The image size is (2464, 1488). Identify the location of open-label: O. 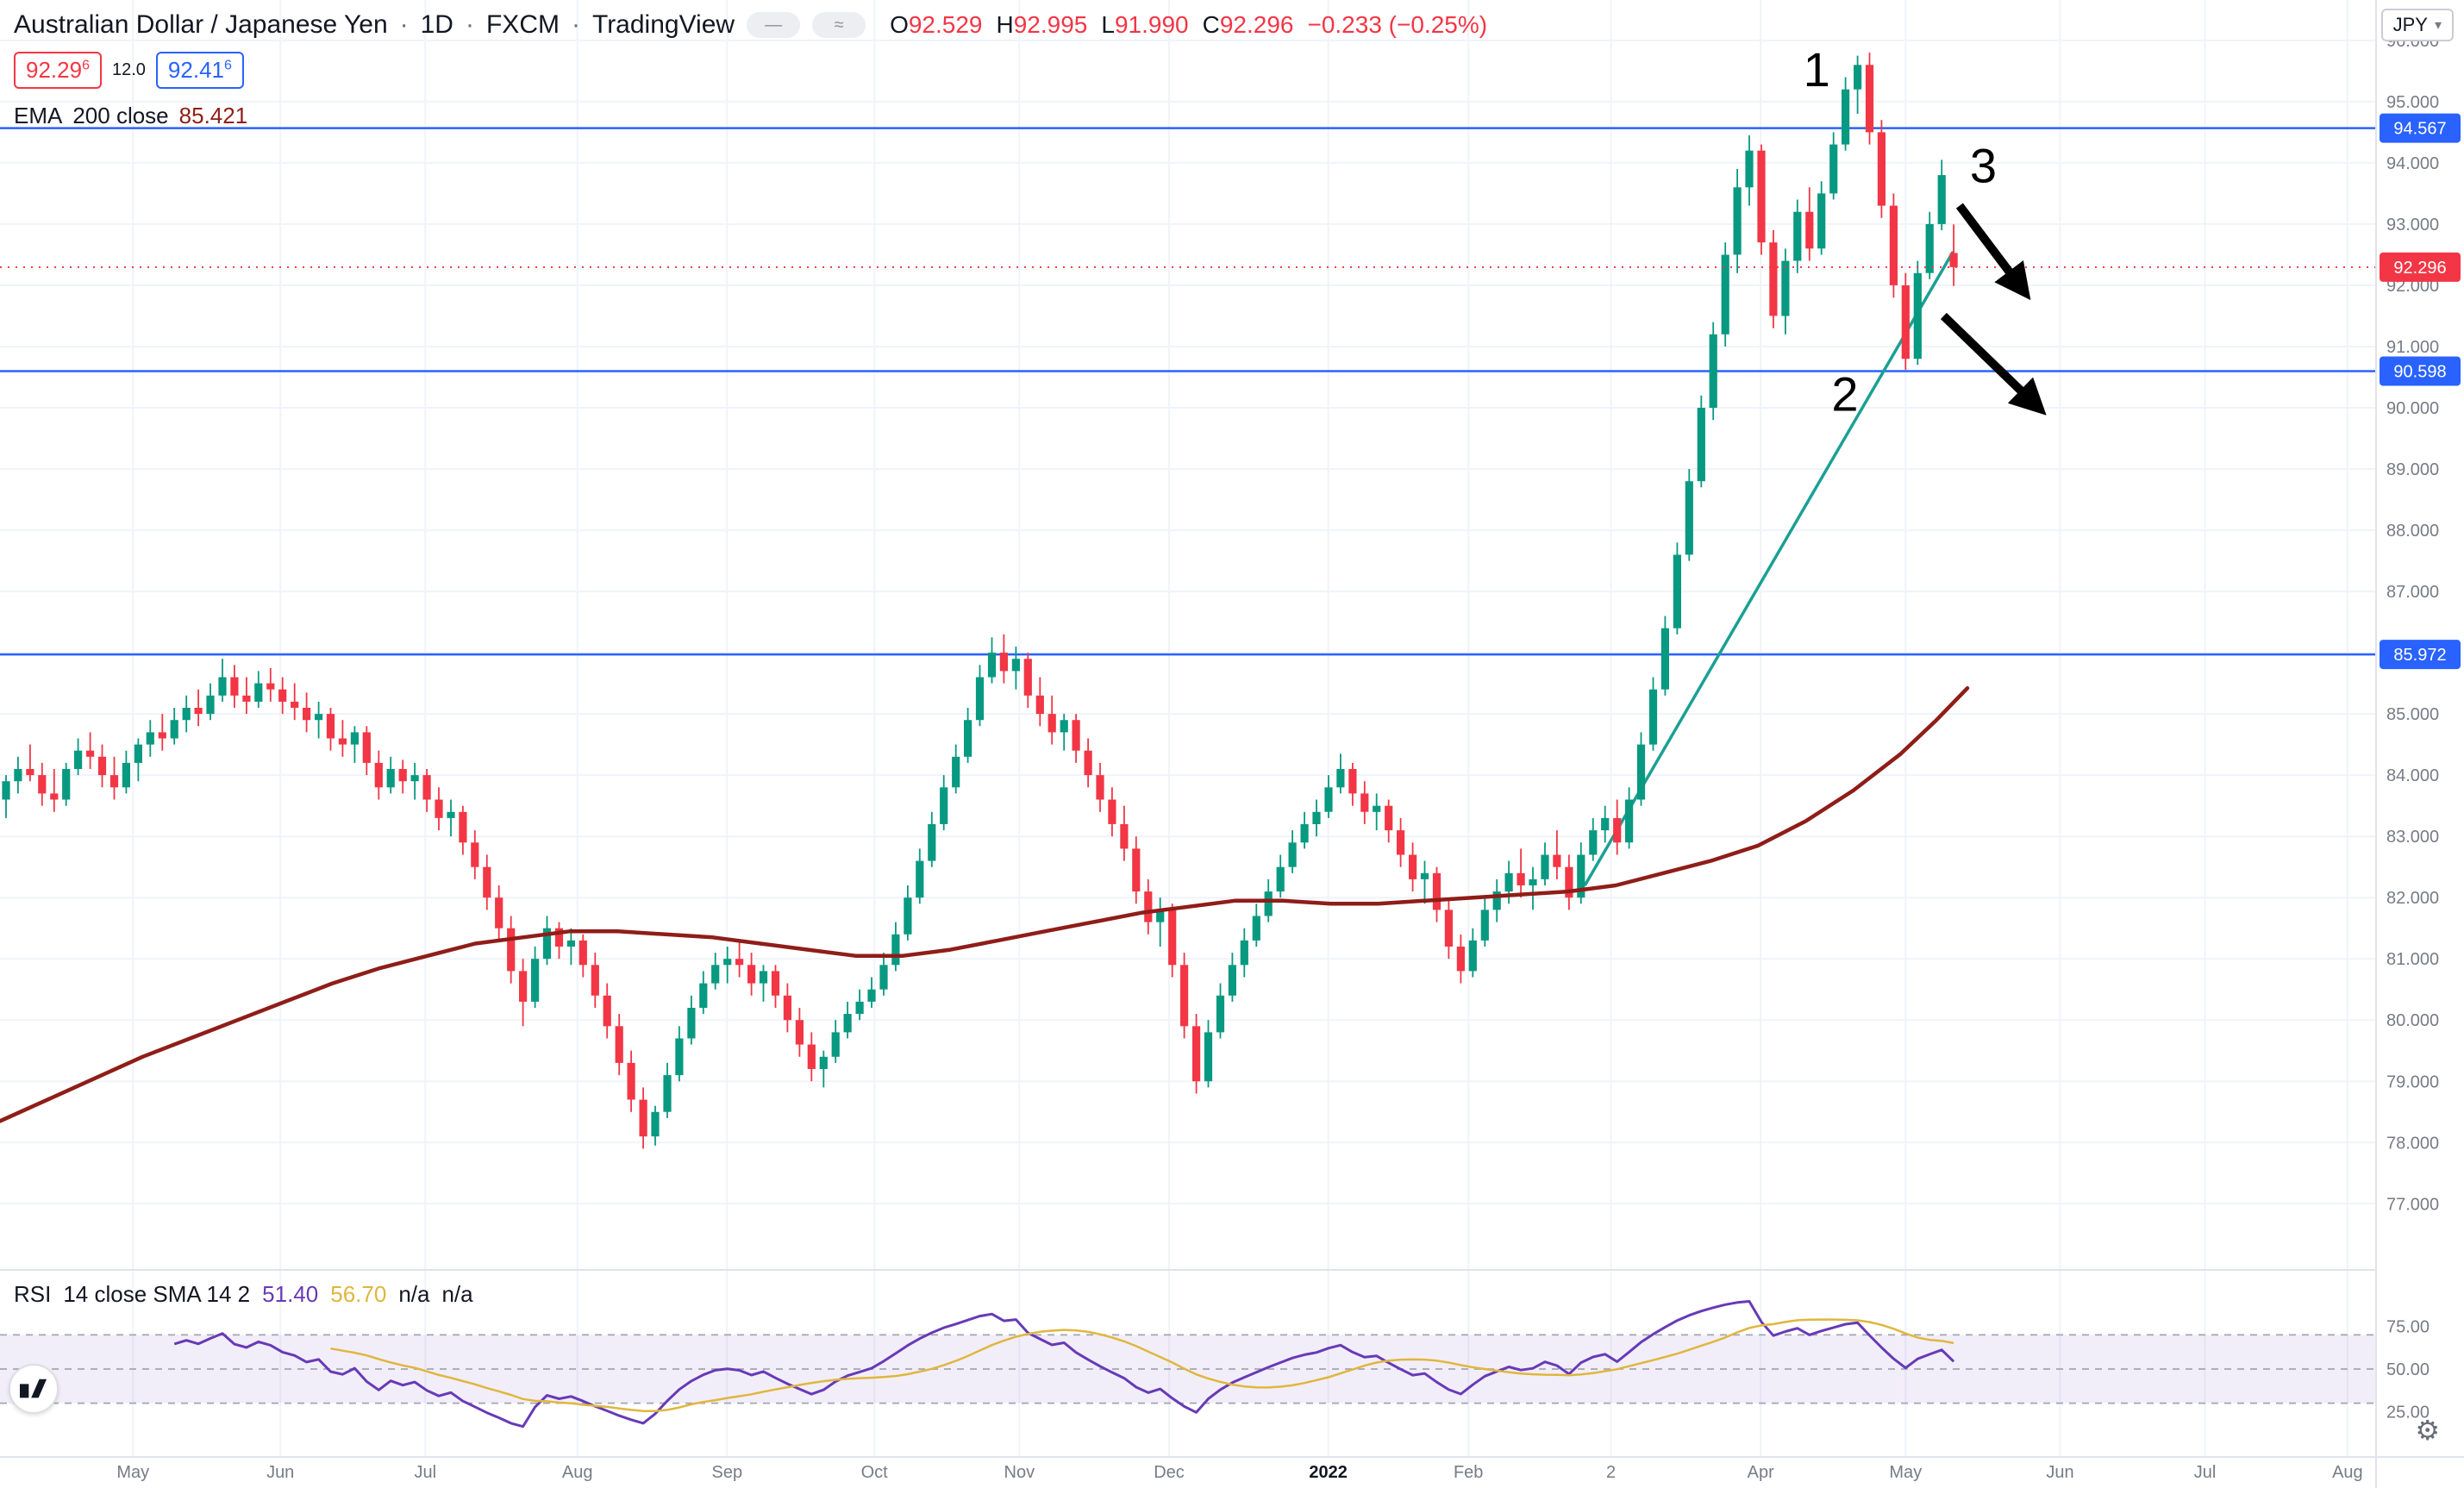
(899, 24).